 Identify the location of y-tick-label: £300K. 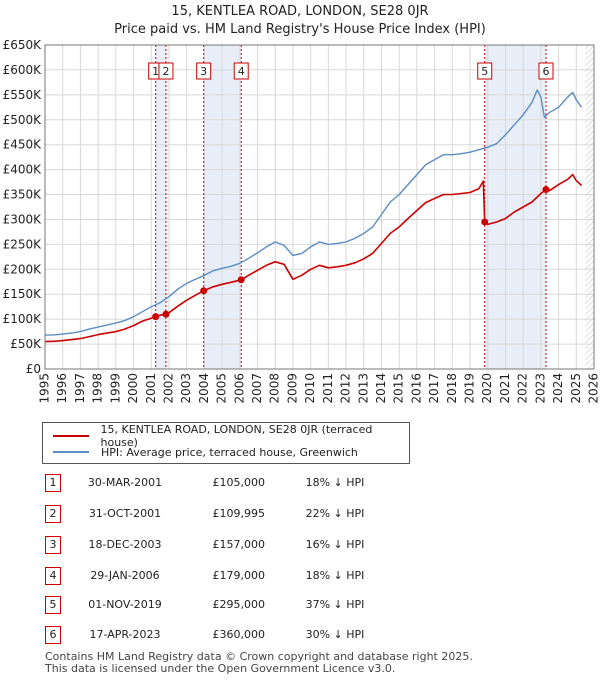
(23, 219).